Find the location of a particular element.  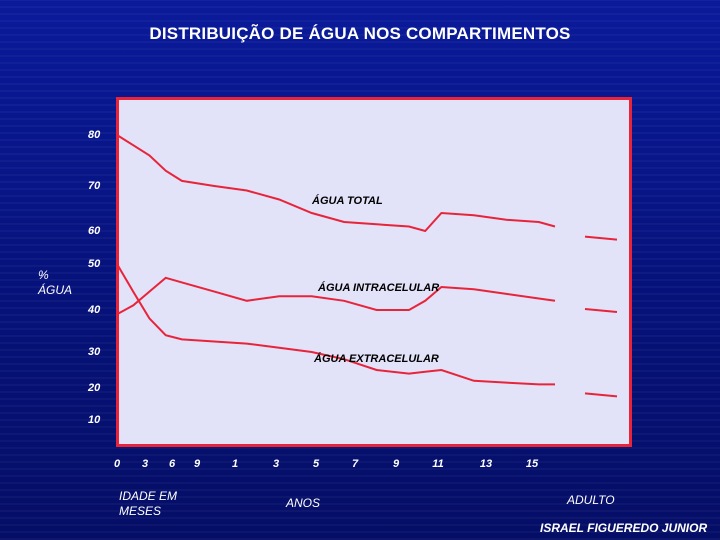

author-credit: ISRAEL FIGUEREDO JUNIOR is located at coordinates (624, 528).